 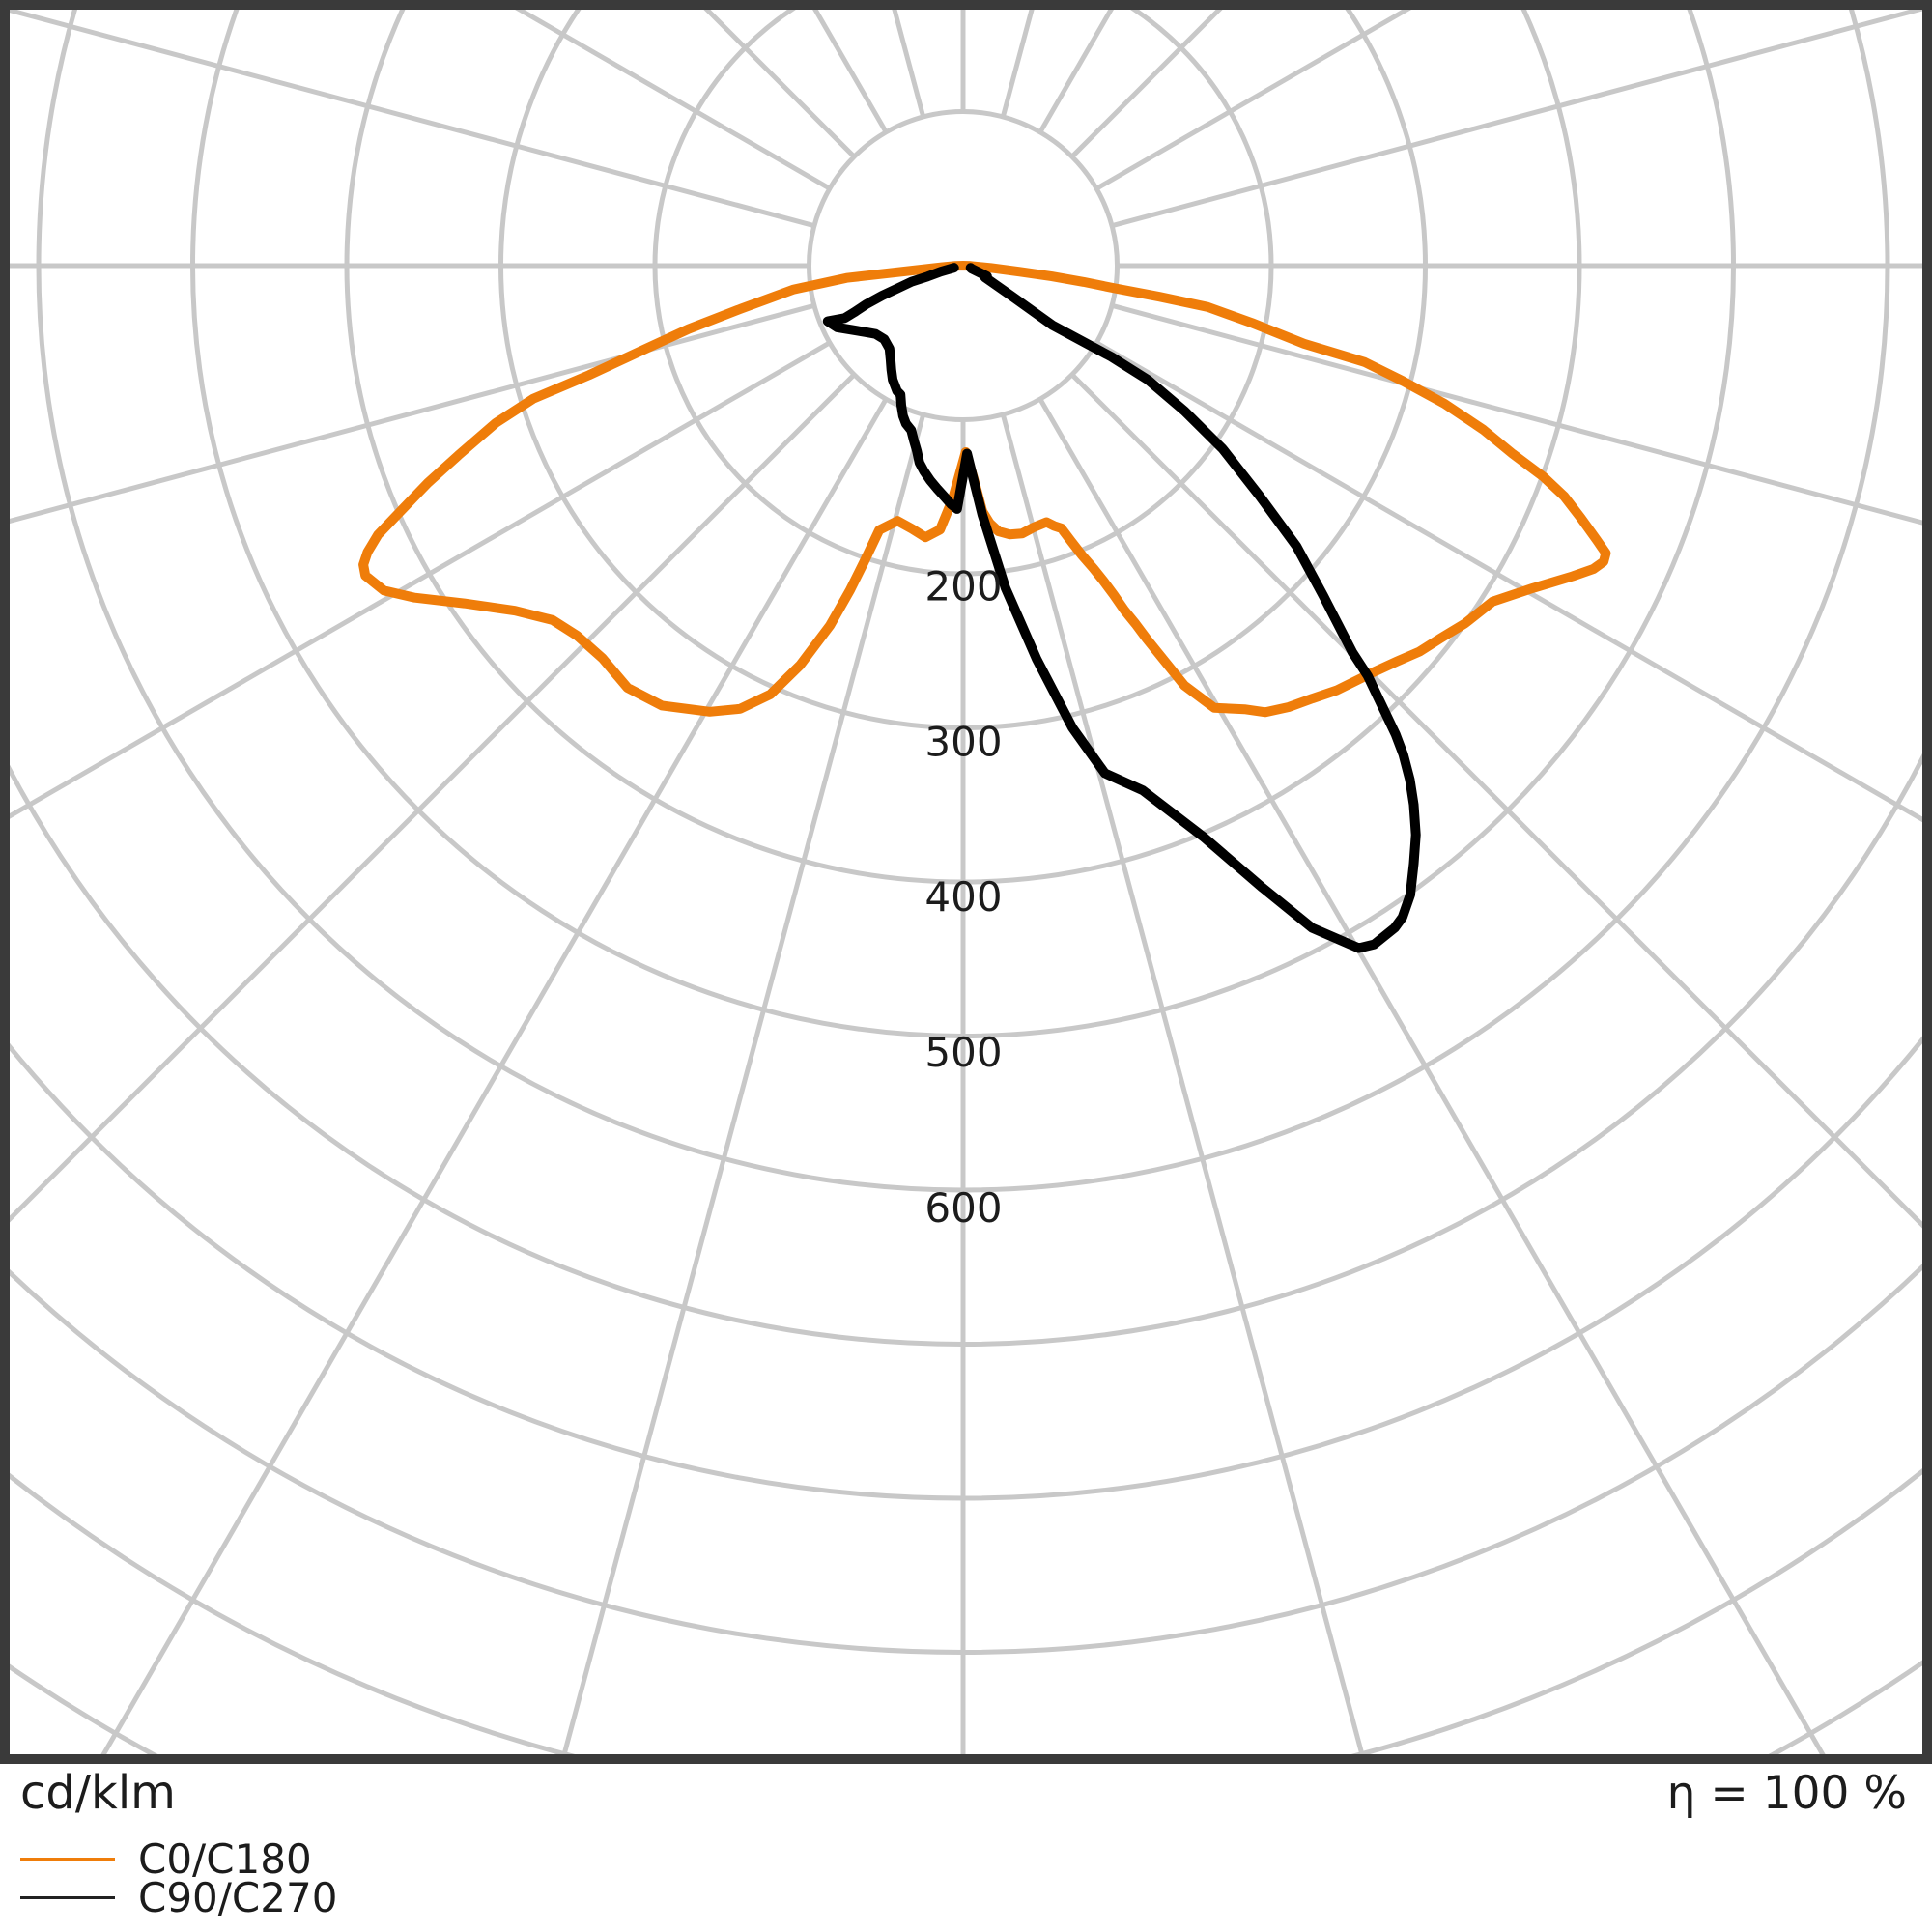 What do you see at coordinates (963, 1052) in the screenshot?
I see `radial-tick-label: 500` at bounding box center [963, 1052].